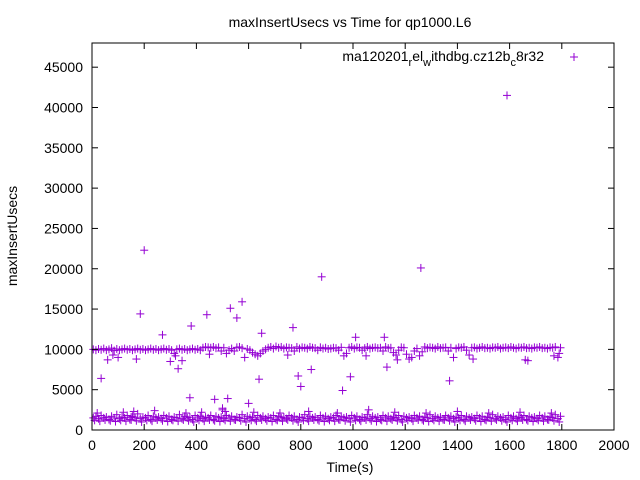 Image resolution: width=640 pixels, height=480 pixels. What do you see at coordinates (249, 445) in the screenshot?
I see `x-tick-label: 600` at bounding box center [249, 445].